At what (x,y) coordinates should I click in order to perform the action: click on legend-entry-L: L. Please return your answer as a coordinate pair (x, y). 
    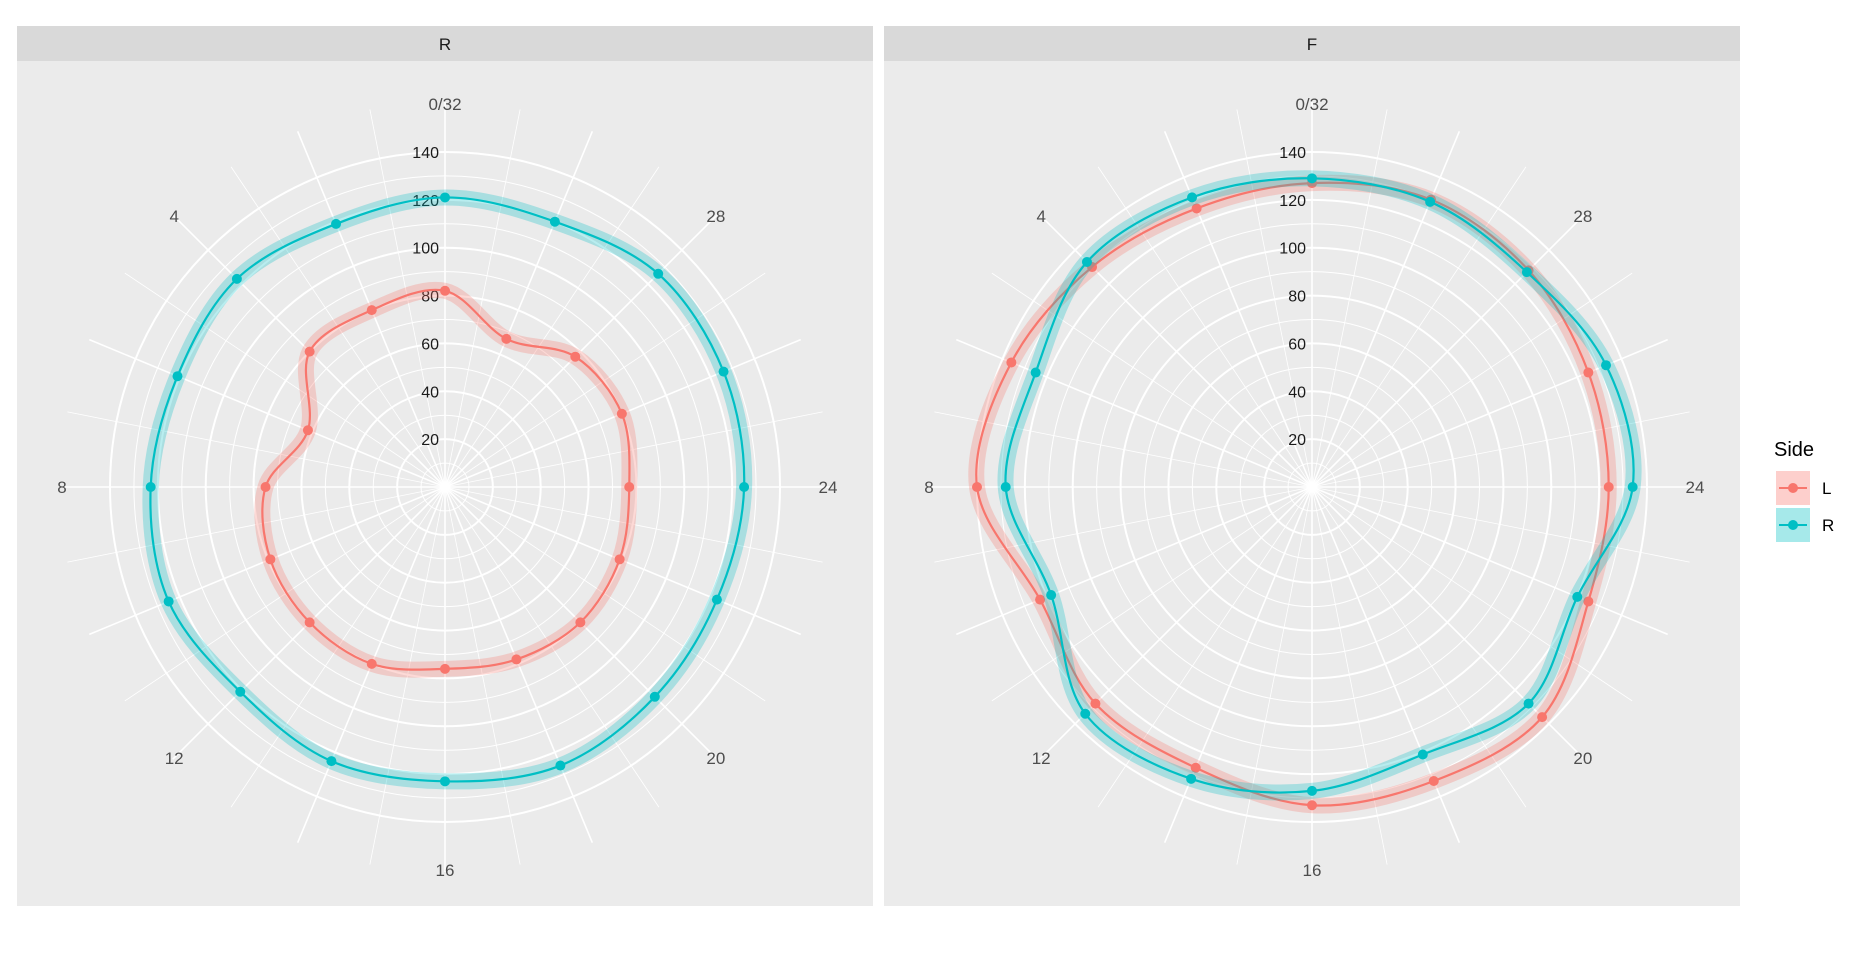
    Looking at the image, I should click on (1803, 488).